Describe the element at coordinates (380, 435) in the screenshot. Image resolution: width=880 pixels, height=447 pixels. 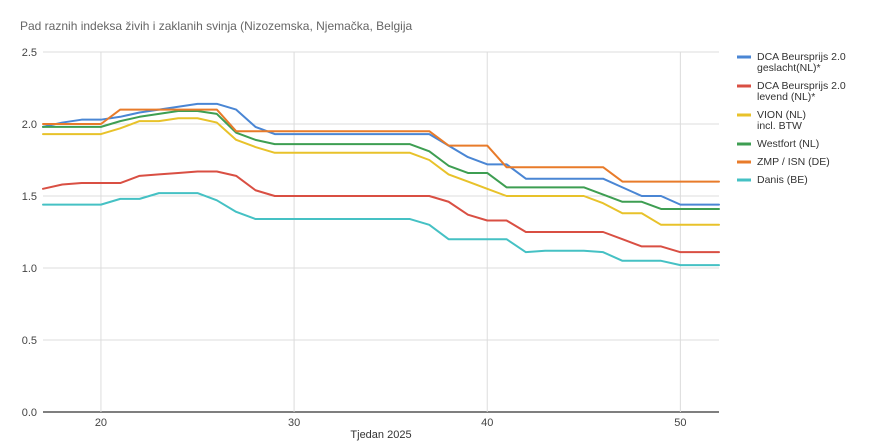
I see `x-axis-title: Tjedan 2025` at that location.